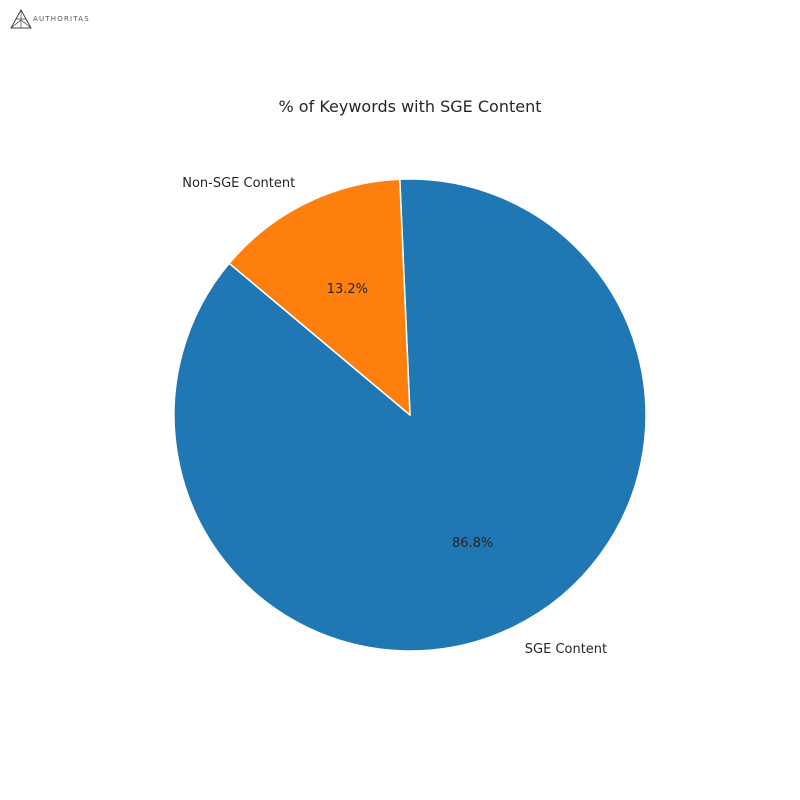 This screenshot has height=800, width=800. Describe the element at coordinates (472, 543) in the screenshot. I see `pie-pct-label: 86.8%` at that location.